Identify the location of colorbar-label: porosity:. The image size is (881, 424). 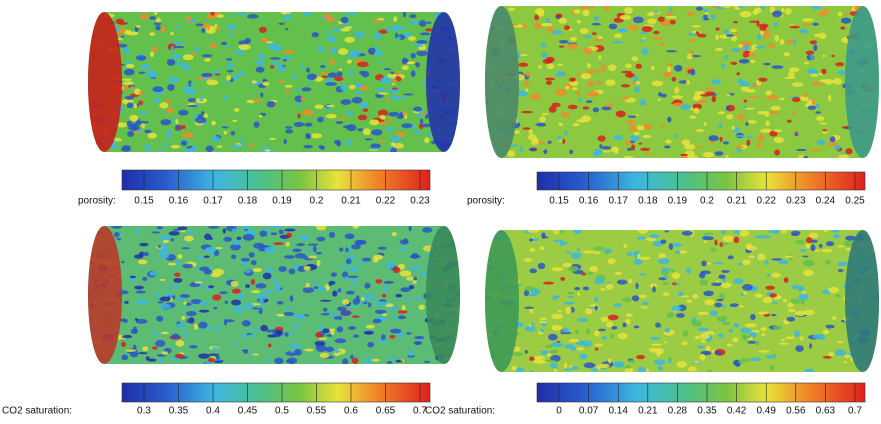
(486, 201).